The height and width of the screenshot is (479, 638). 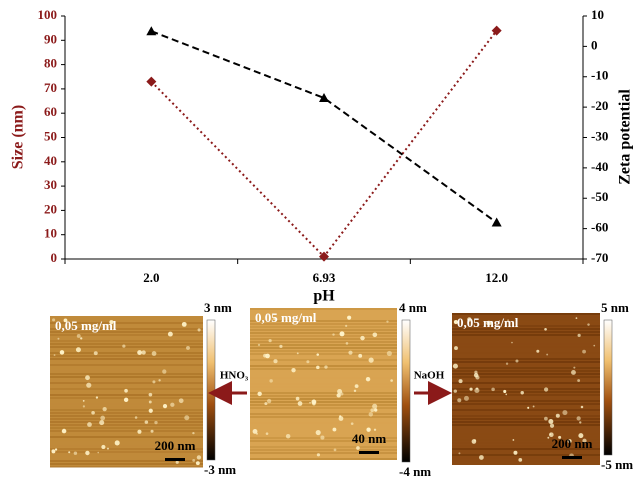 I want to click on y-tick-label: 50, so click(x=50, y=135).